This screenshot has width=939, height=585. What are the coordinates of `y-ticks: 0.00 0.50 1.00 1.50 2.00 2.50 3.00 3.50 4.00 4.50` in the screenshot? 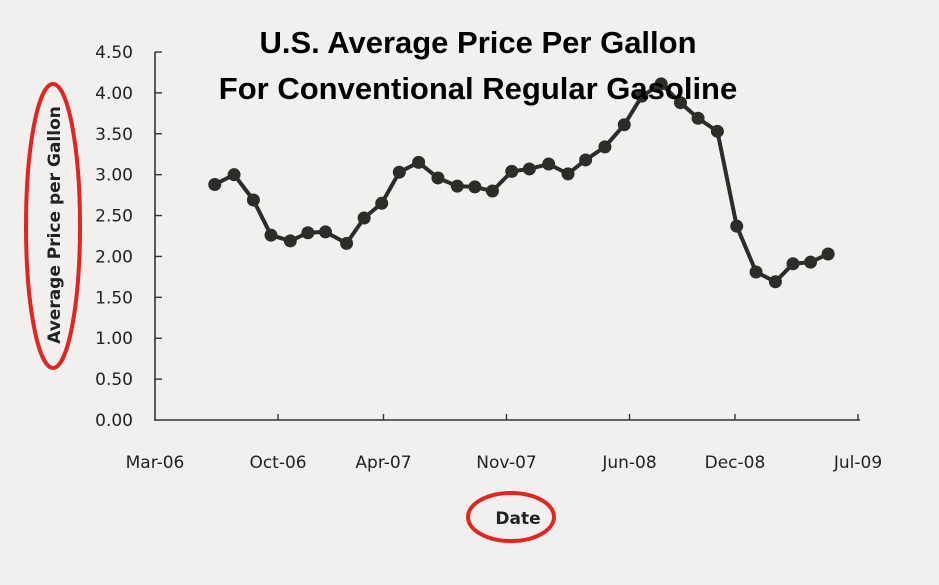 It's located at (128, 237).